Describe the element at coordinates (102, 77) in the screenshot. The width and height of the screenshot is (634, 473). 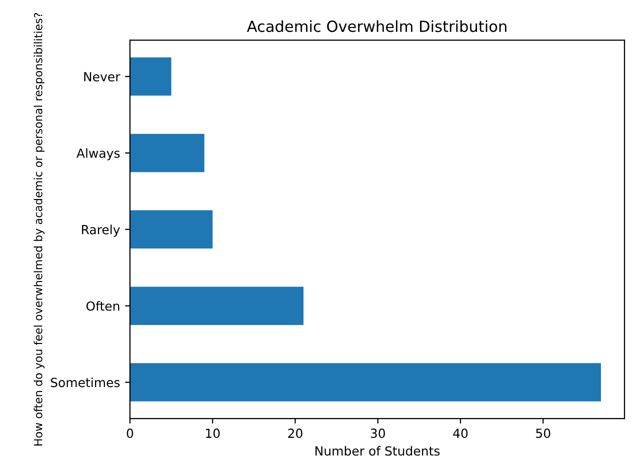
I see `y-tick-label: Never` at that location.